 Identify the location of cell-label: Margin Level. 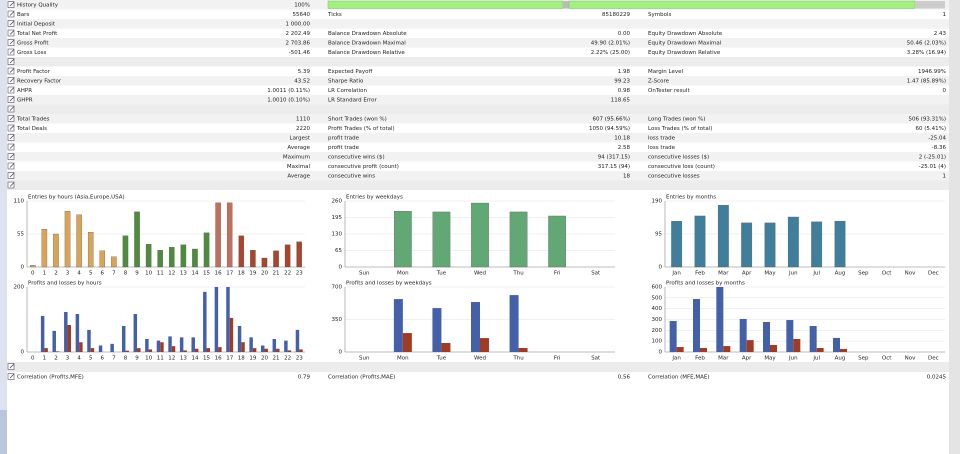
(666, 72).